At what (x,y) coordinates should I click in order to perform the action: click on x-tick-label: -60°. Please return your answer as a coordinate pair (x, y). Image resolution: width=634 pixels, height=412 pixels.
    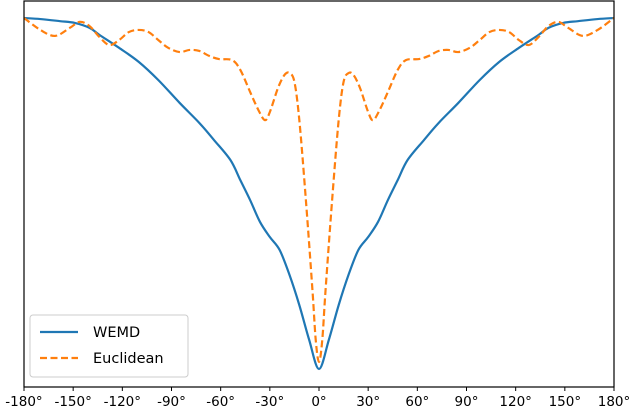
    Looking at the image, I should click on (220, 402).